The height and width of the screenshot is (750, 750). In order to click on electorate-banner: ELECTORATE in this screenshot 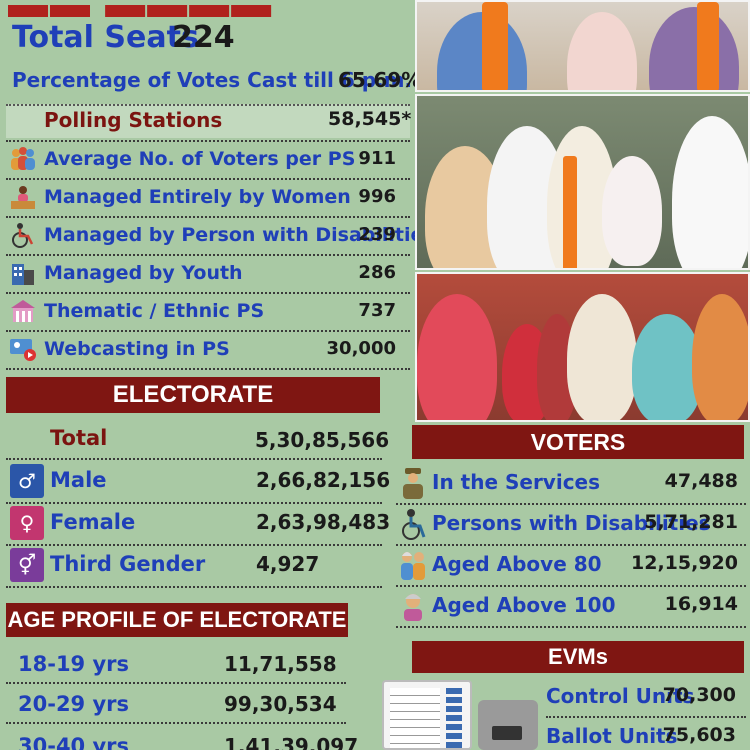, I will do `click(193, 395)`.